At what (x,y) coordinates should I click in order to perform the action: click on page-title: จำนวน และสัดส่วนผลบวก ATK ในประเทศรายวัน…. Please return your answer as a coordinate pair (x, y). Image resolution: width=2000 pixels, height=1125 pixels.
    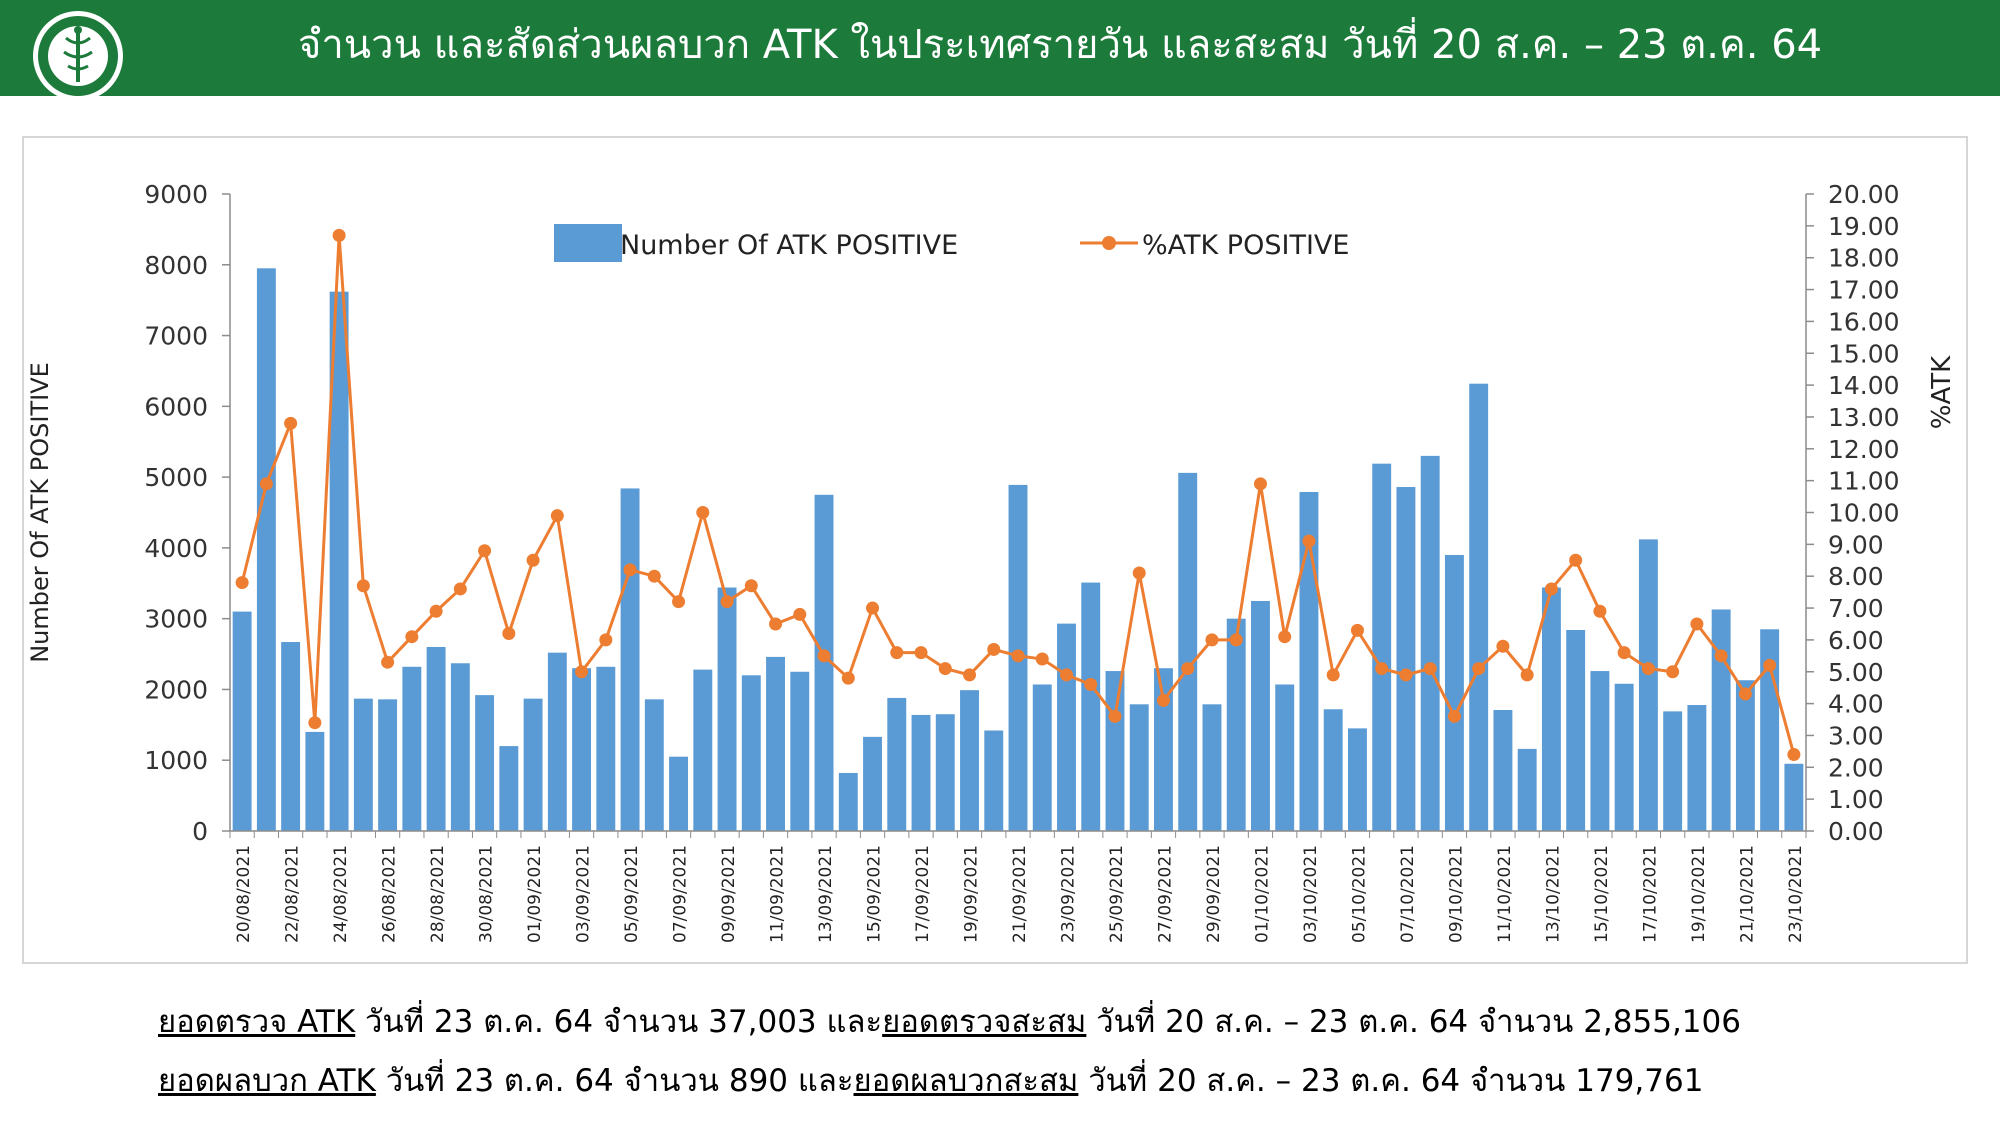
    Looking at the image, I should click on (1060, 45).